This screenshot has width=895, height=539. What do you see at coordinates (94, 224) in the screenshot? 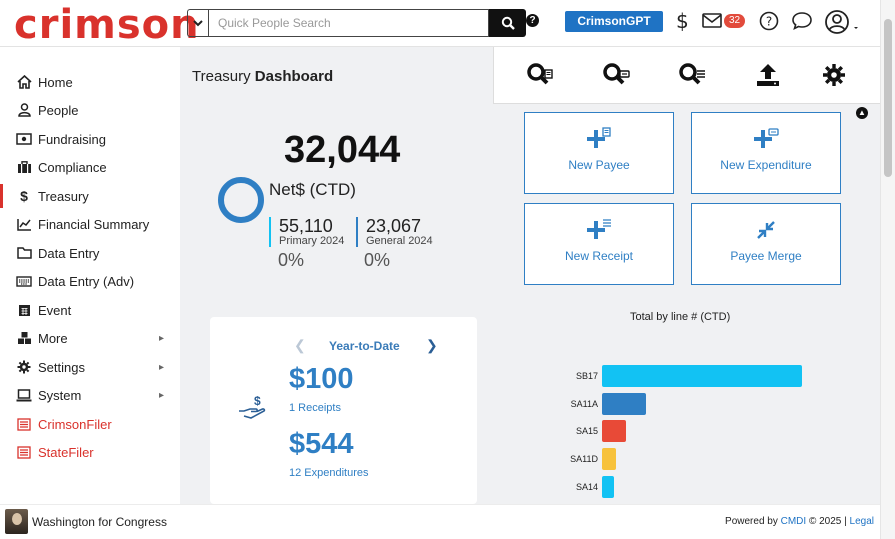
I see `sidebar-item-label: Financial Summary` at bounding box center [94, 224].